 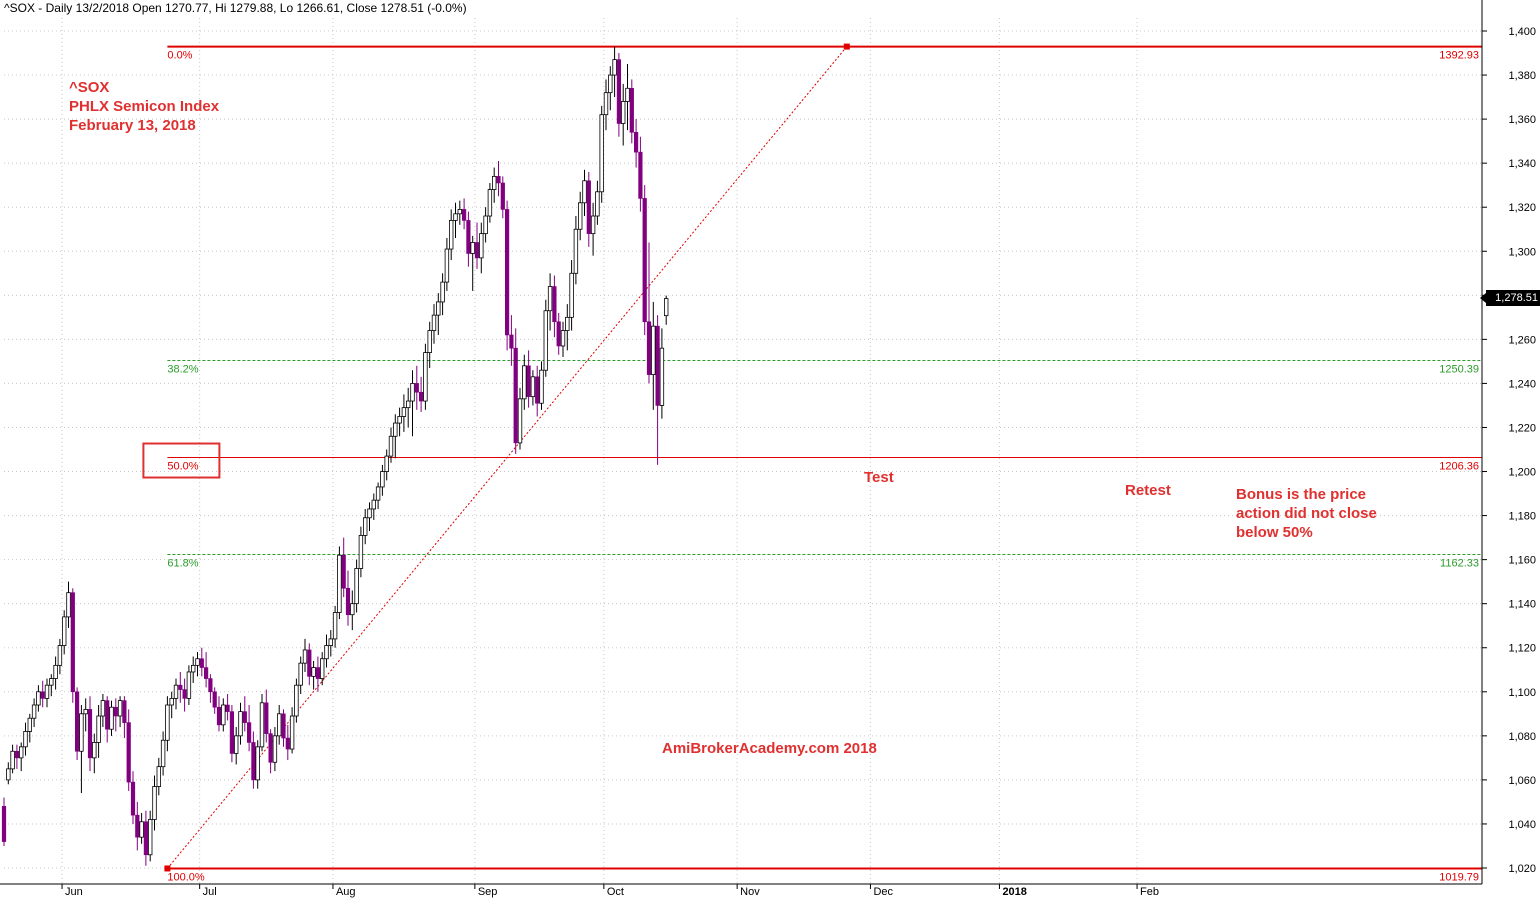 What do you see at coordinates (1459, 56) in the screenshot?
I see `fib-value-label: 1392.93` at bounding box center [1459, 56].